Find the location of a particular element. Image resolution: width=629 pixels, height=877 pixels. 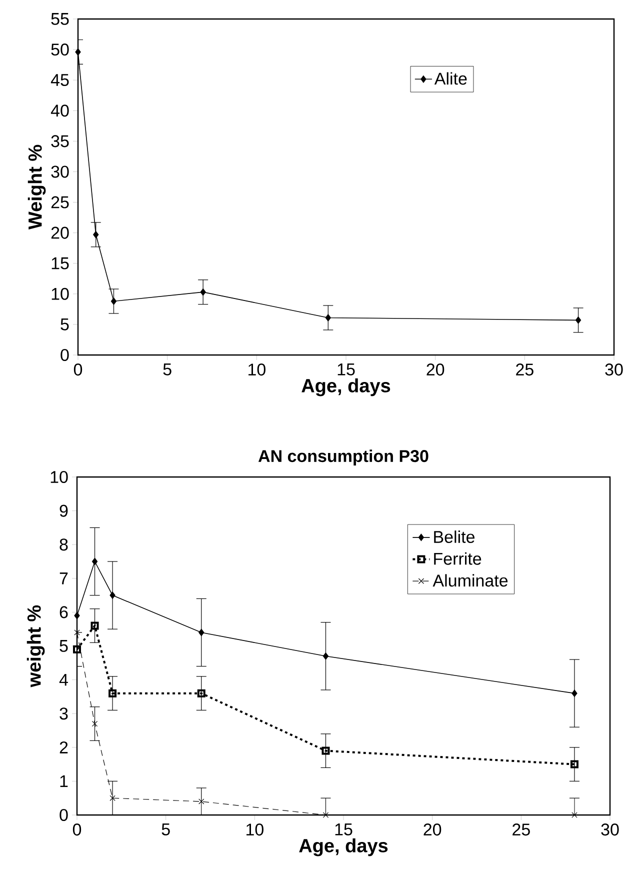

y-tick-label: 40 is located at coordinates (59, 110).